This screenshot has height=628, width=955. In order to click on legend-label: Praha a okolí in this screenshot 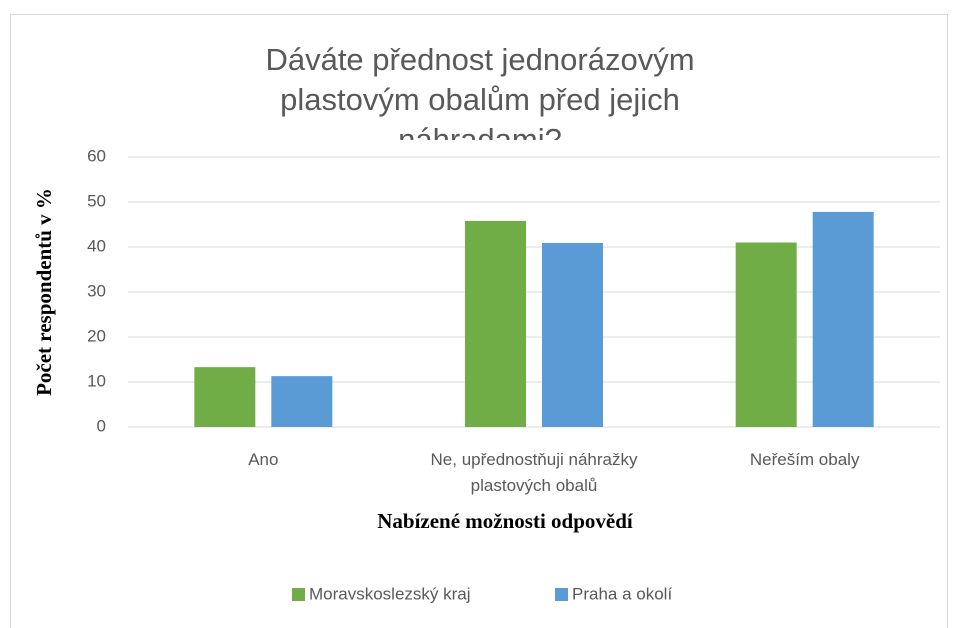, I will do `click(622, 593)`.